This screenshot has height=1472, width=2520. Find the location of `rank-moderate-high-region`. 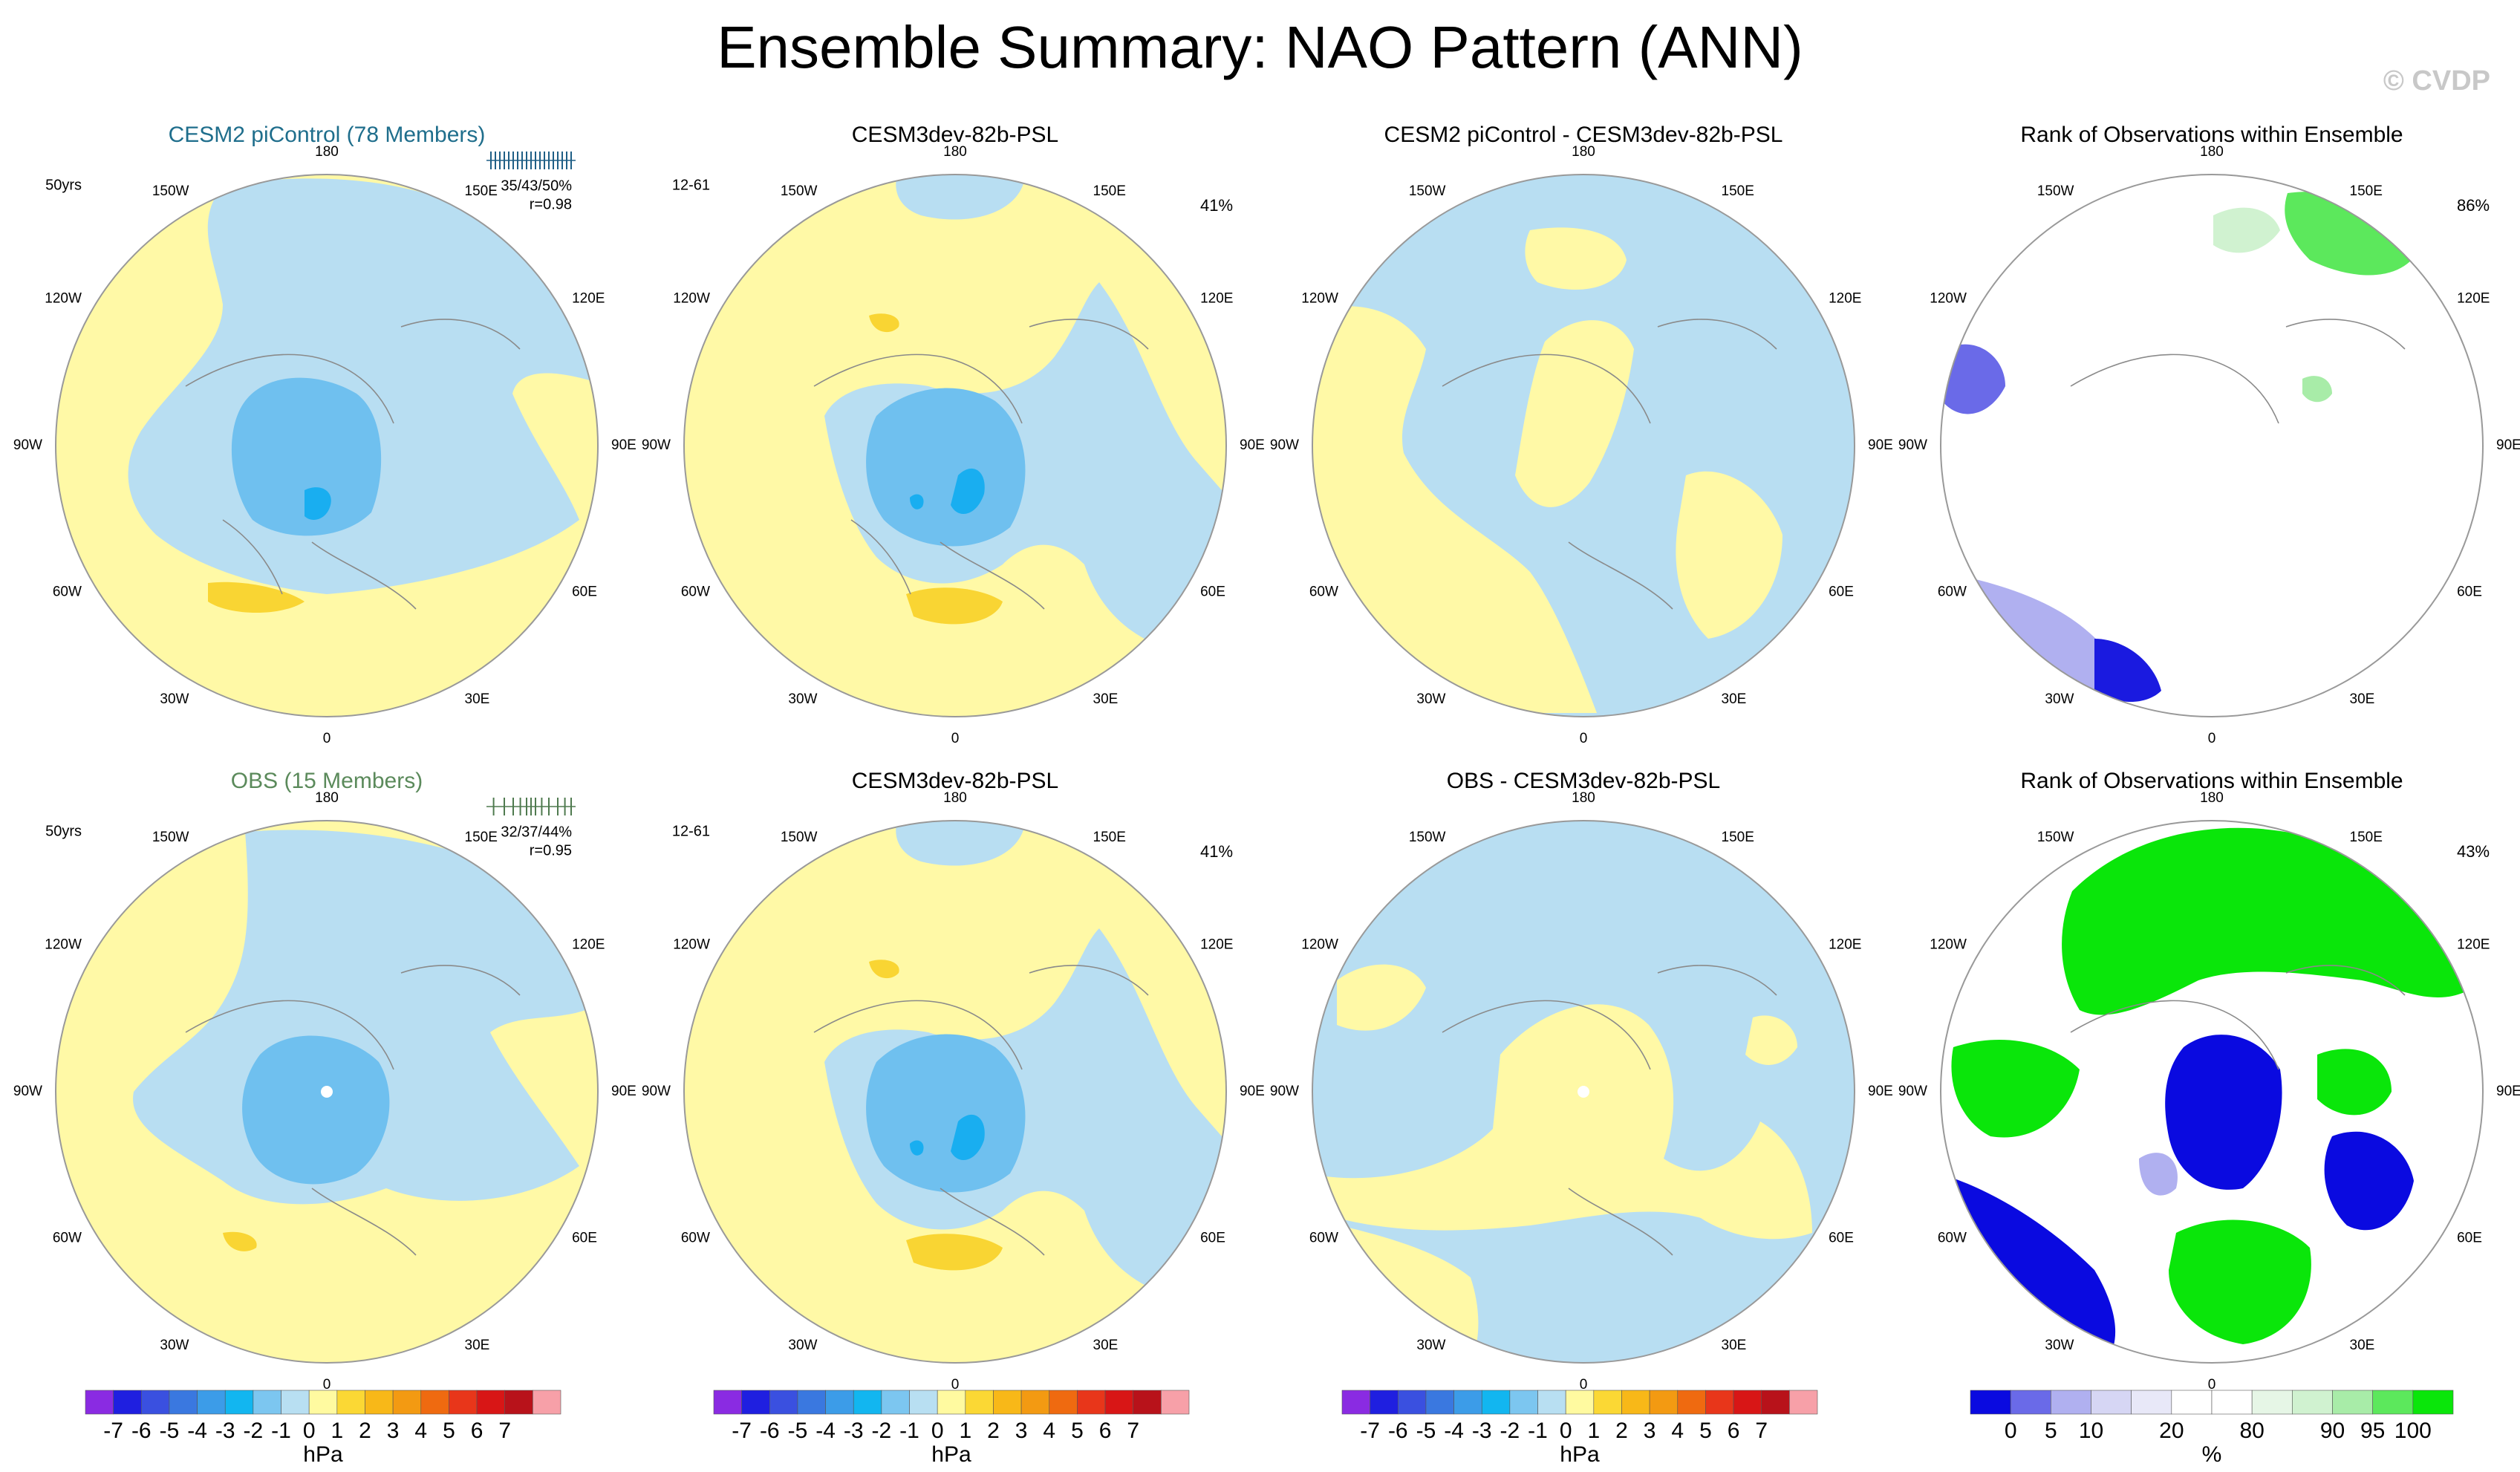

rank-moderate-high-region is located at coordinates (2247, 230).